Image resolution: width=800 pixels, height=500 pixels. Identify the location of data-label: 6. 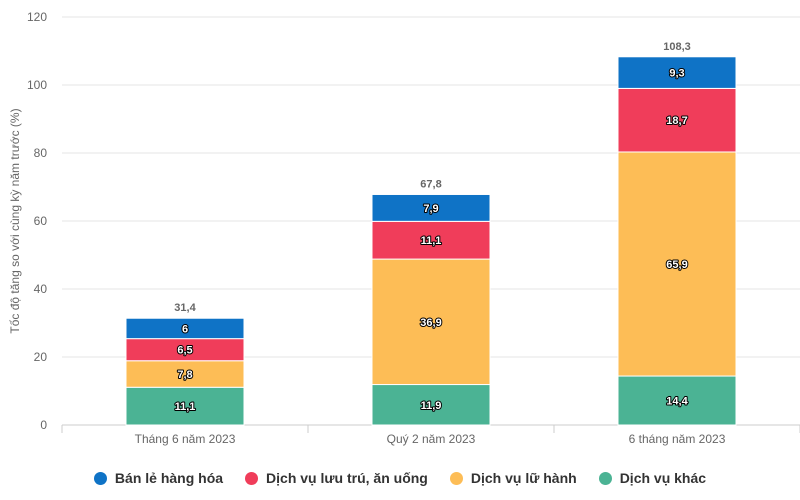
(185, 329).